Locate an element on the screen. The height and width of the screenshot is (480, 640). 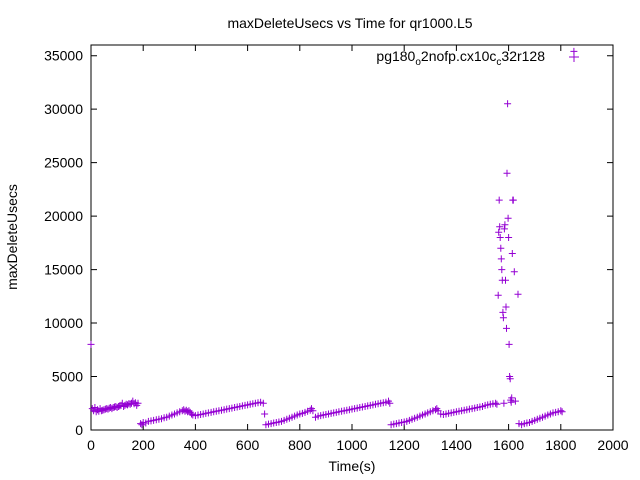
y-tick-label: 5000 is located at coordinates (67, 377).